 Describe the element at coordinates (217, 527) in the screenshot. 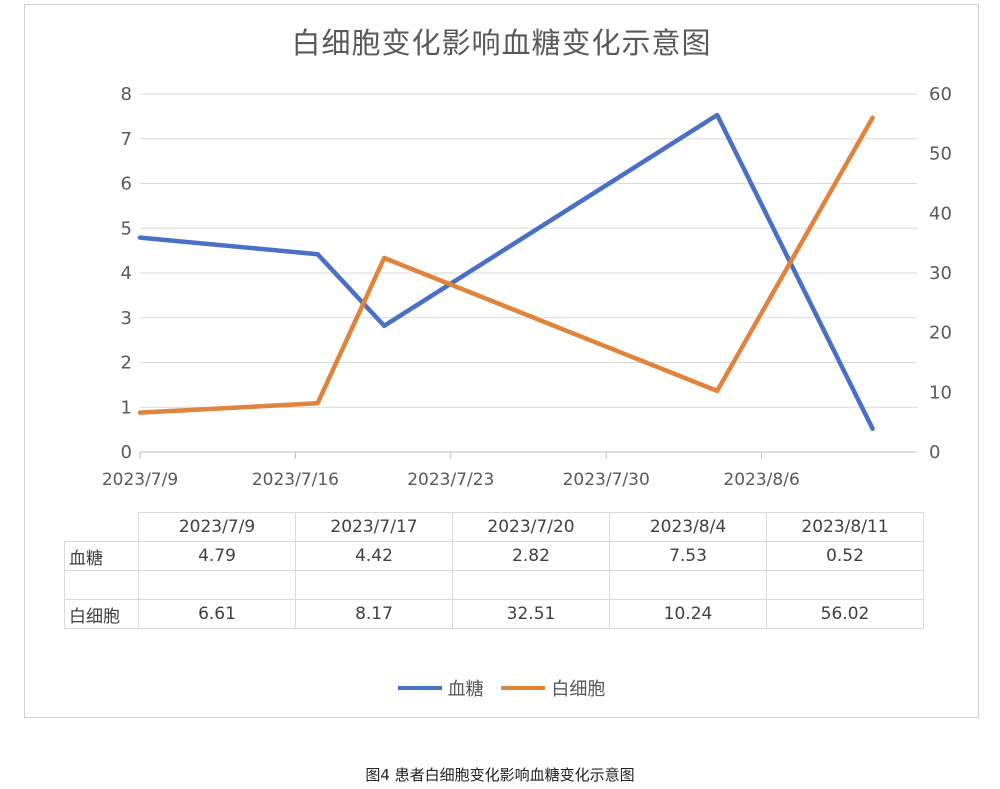

I see `table-header-cell: 2023/7/9` at that location.